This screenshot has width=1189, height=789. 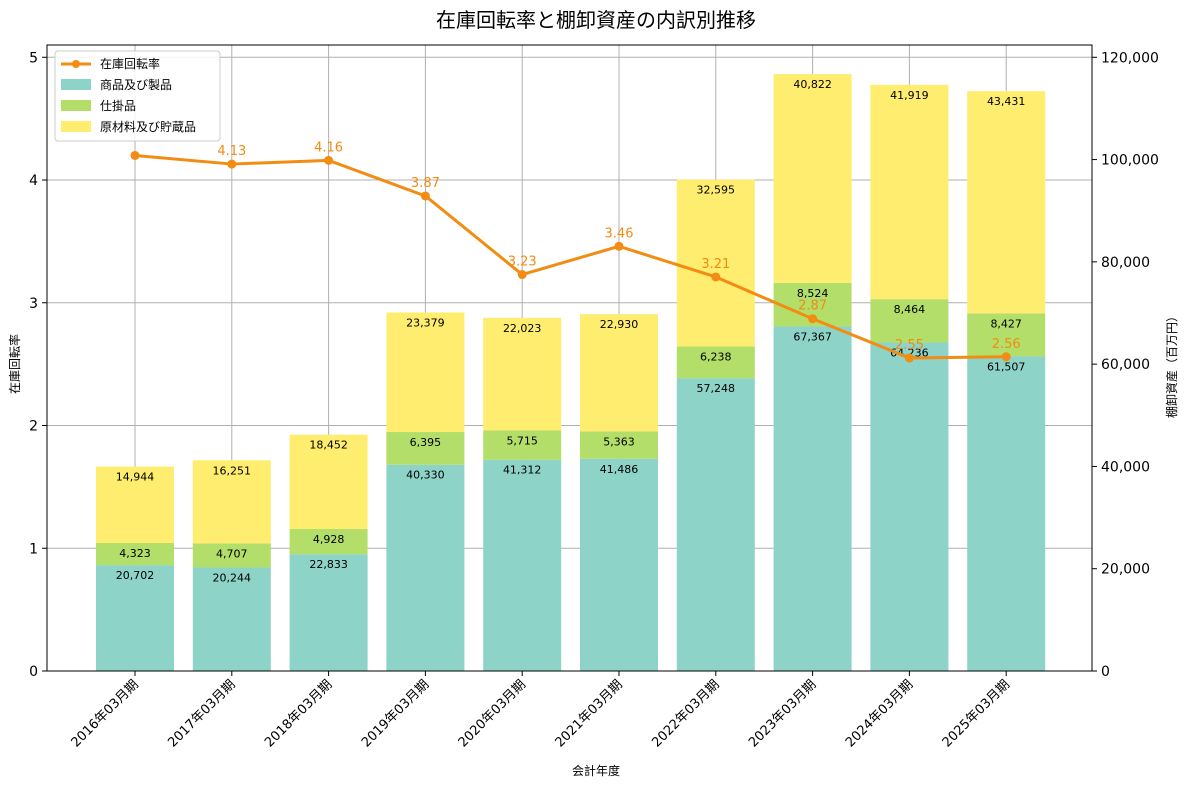 I want to click on bar-value-label: 16,251, so click(x=232, y=470).